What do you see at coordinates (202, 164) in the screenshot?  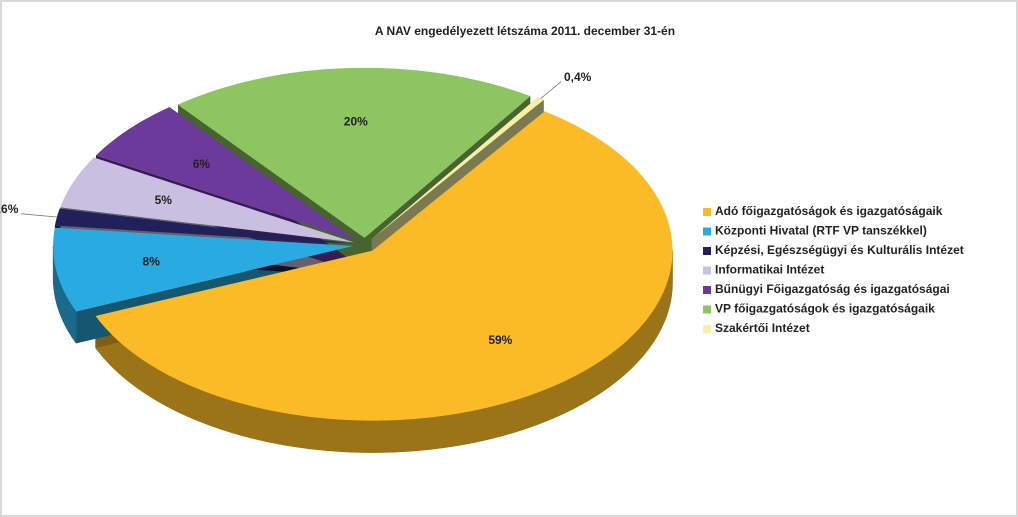 I see `data-label: 6%` at bounding box center [202, 164].